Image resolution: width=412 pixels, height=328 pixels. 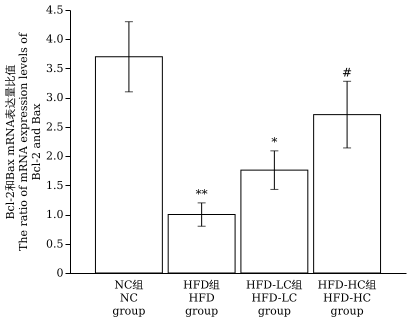 What do you see at coordinates (55, 156) in the screenshot?
I see `y-tick-label: 2.0` at bounding box center [55, 156].